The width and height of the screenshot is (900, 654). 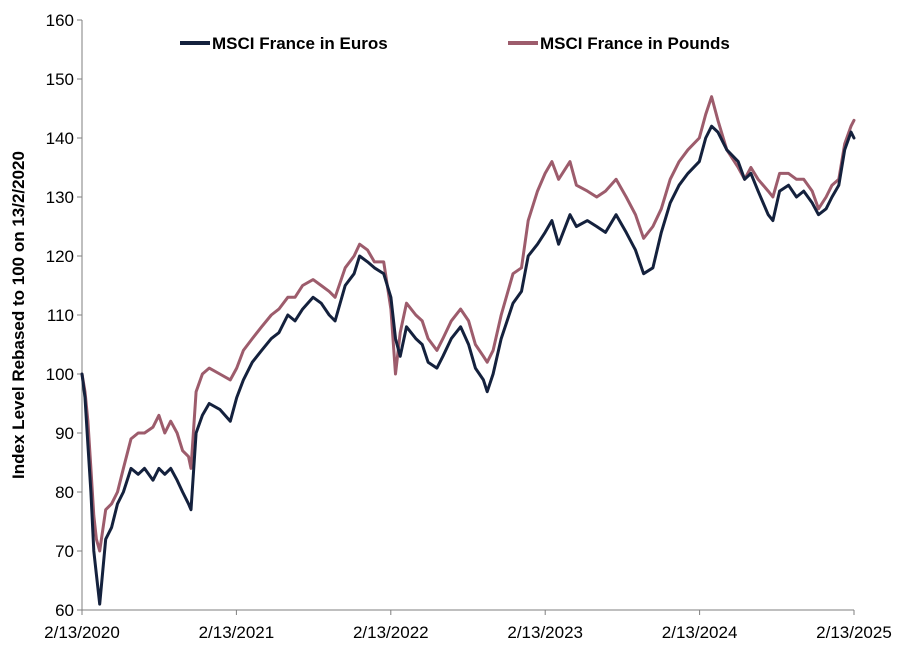 I want to click on x-tick-label: 2/13/2024, so click(x=700, y=632).